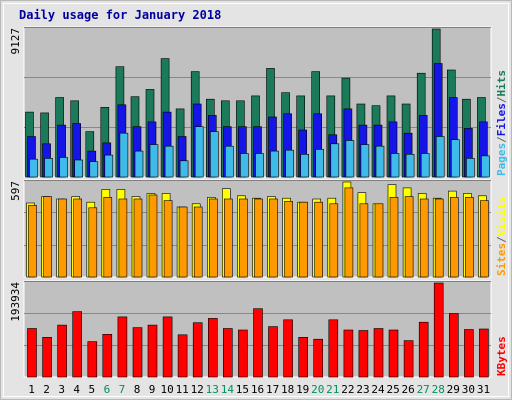  Describe the element at coordinates (378, 389) in the screenshot. I see `x-tick-label-day-24: 24` at that location.